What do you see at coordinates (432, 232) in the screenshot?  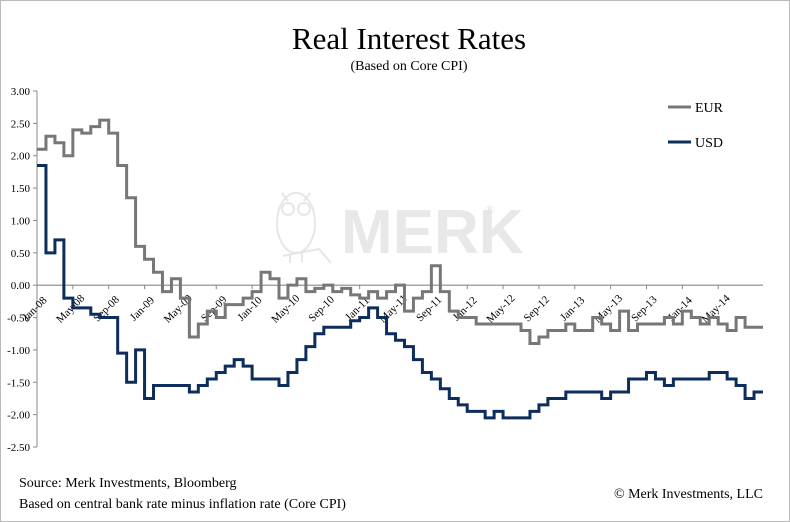 I see `watermark-text: MERK` at bounding box center [432, 232].